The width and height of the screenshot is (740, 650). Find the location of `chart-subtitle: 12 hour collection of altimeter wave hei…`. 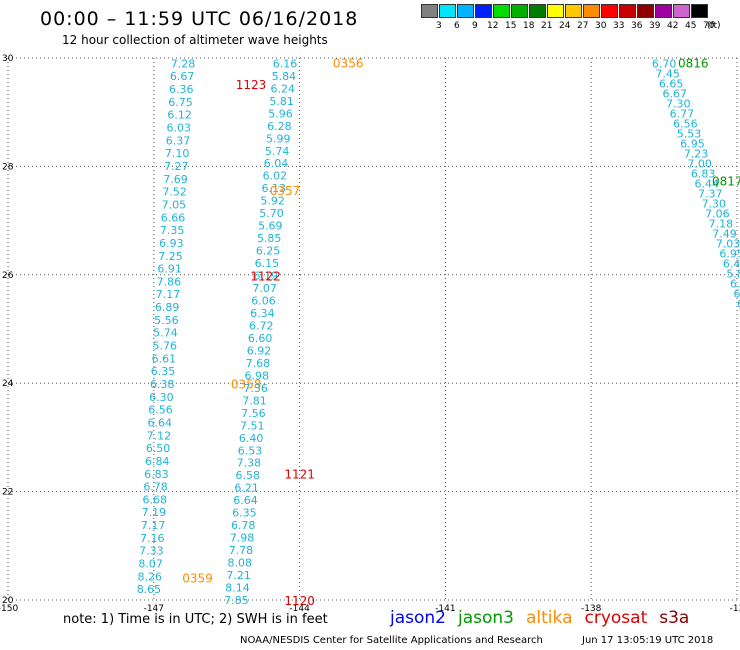

chart-subtitle: 12 hour collection of altimeter wave hei… is located at coordinates (195, 40).